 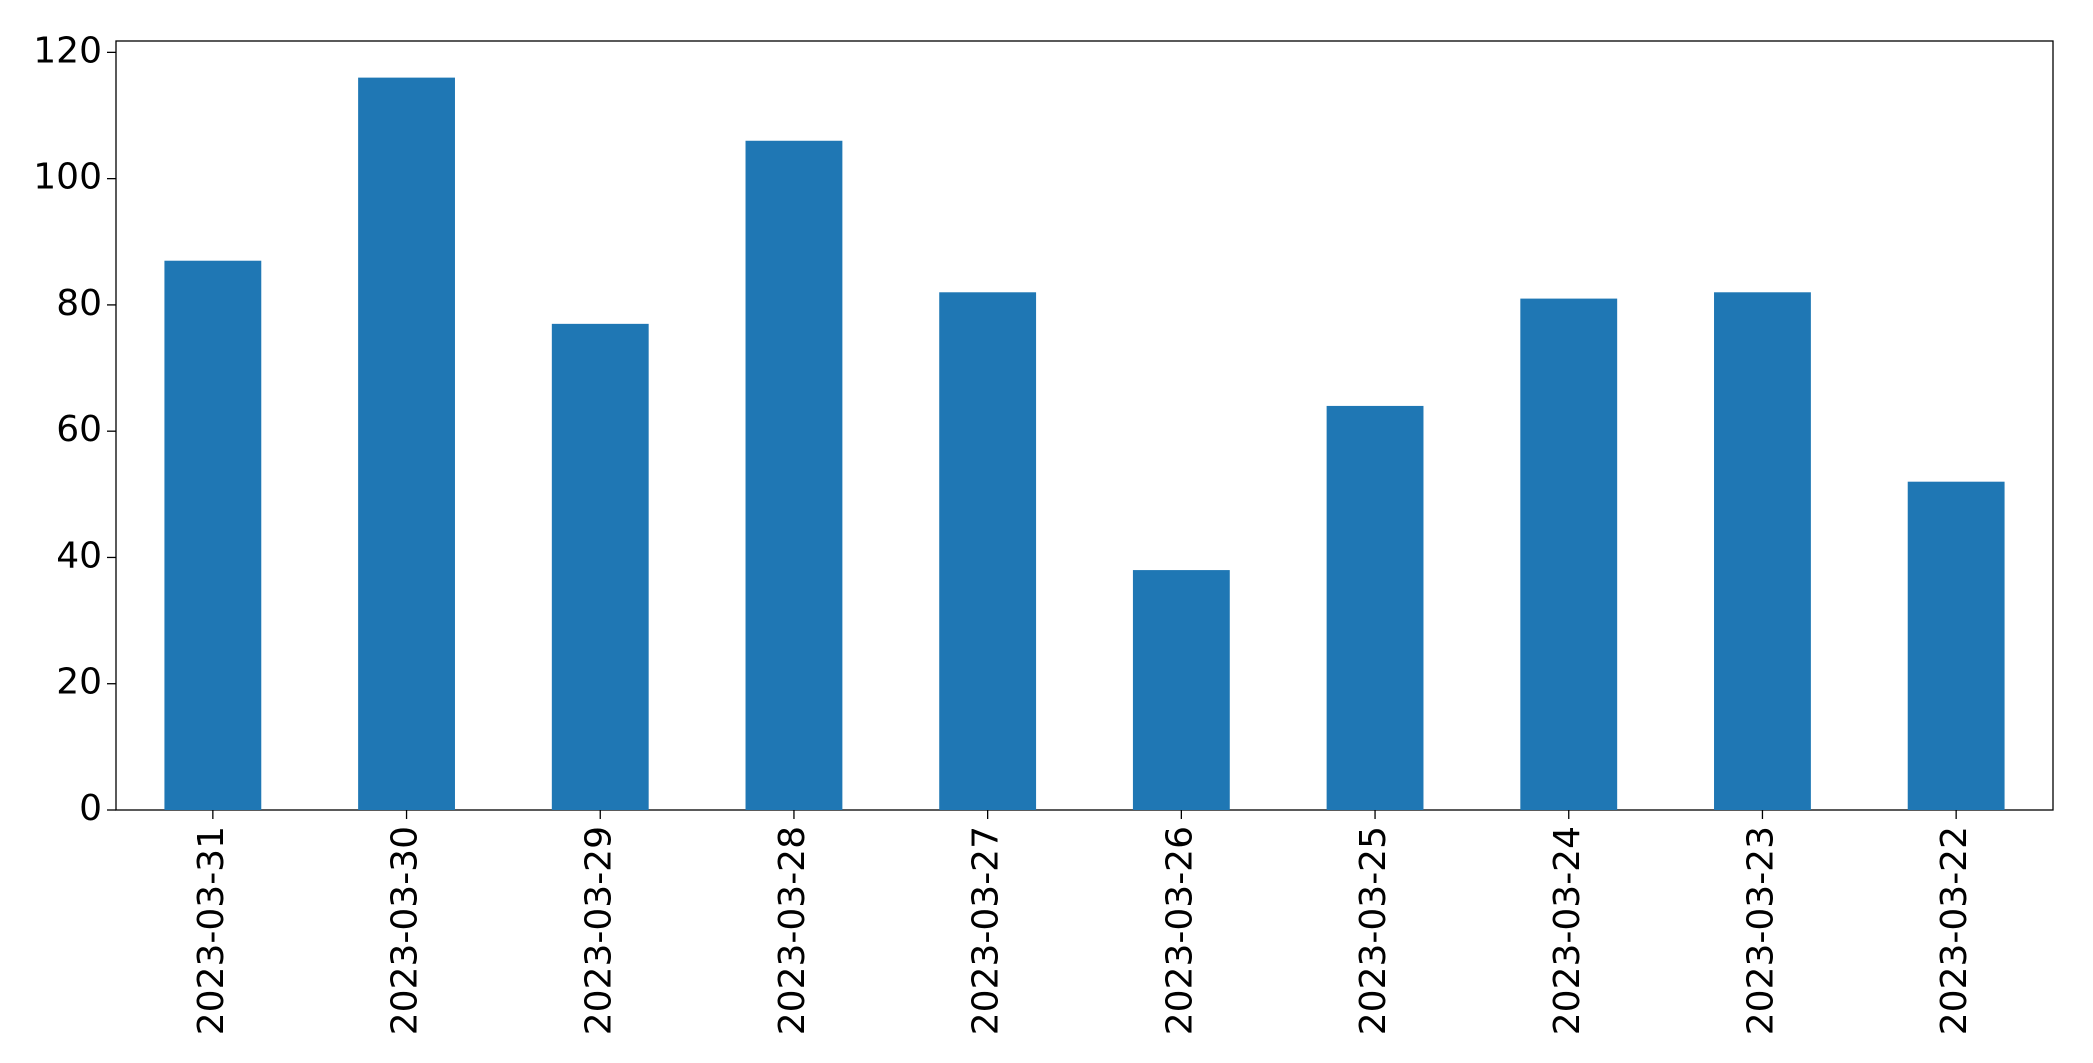 I want to click on y-tick-label: 100, so click(x=67, y=177).